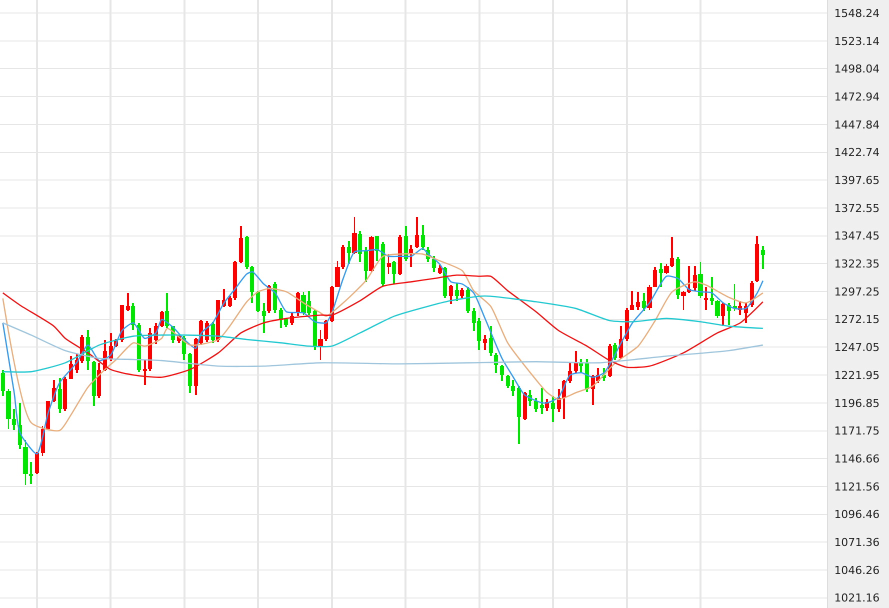 Image resolution: width=889 pixels, height=608 pixels. I want to click on y-tick-label: 1322.35, so click(857, 264).